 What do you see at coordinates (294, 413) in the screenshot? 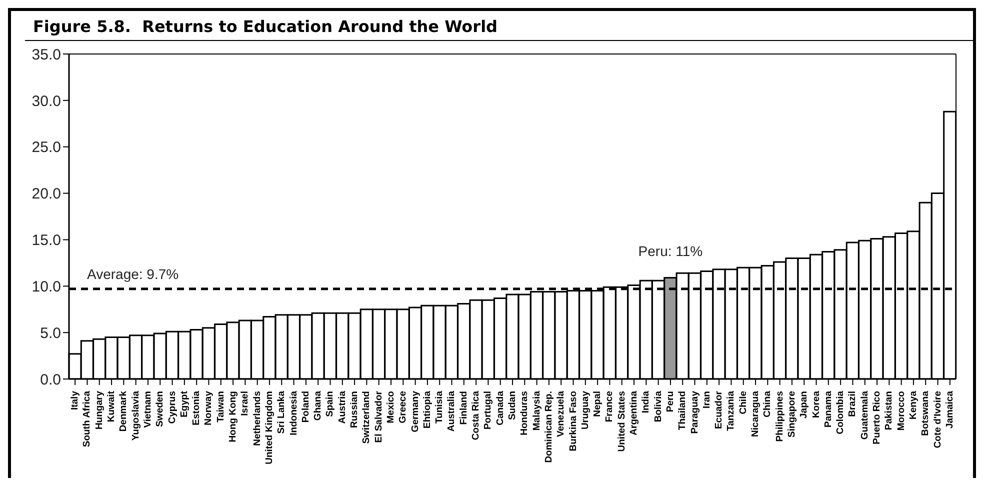
I see `x-tick-label: Indonesia` at bounding box center [294, 413].